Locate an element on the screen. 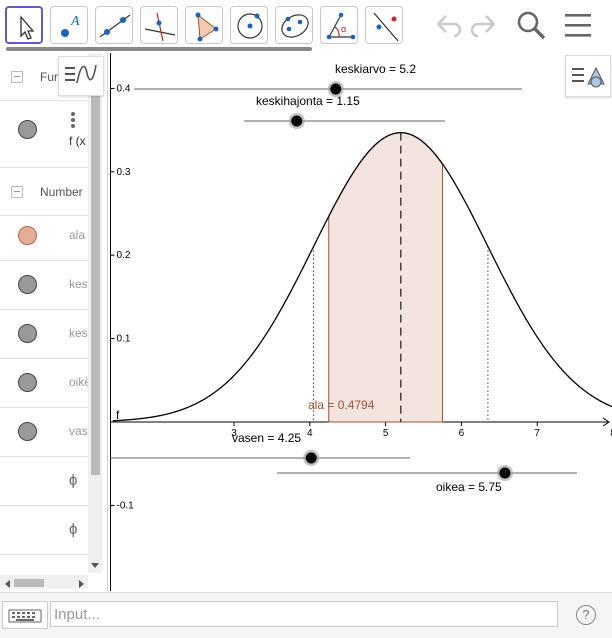  slider-keskiarvo: keskiarvo = 5.2 is located at coordinates (328, 79).